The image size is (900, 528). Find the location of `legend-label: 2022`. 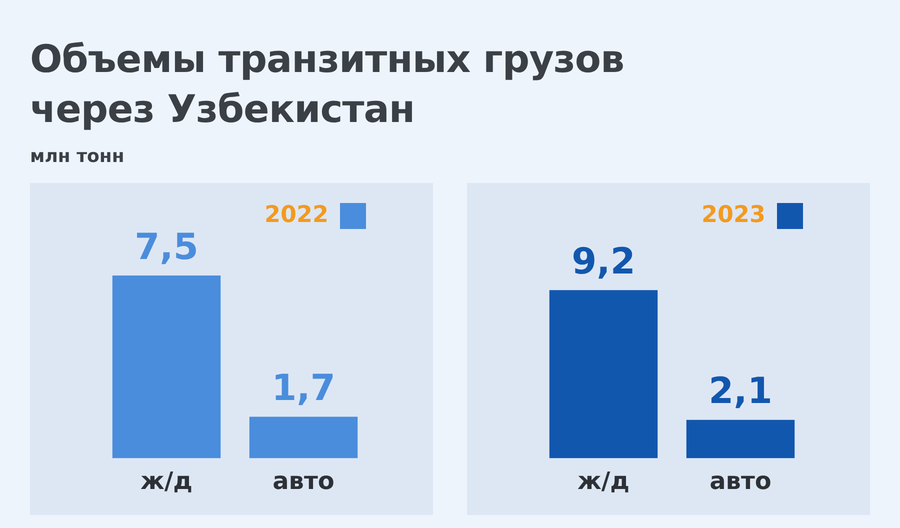

legend-label: 2022 is located at coordinates (296, 215).